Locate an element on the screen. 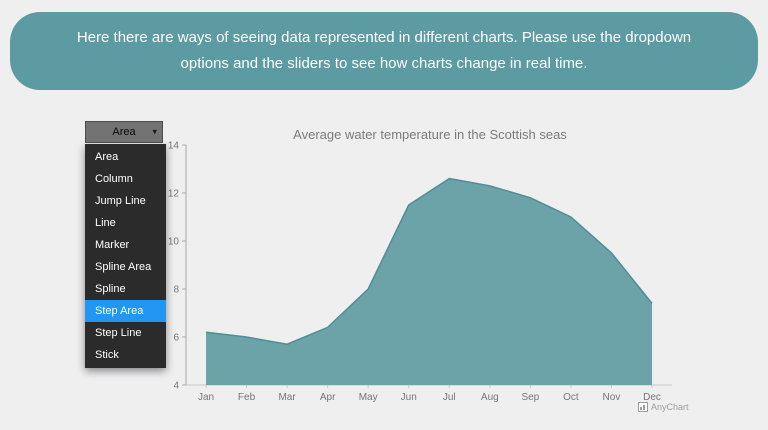 The image size is (768, 430). x-axis-label: Sep is located at coordinates (530, 397).